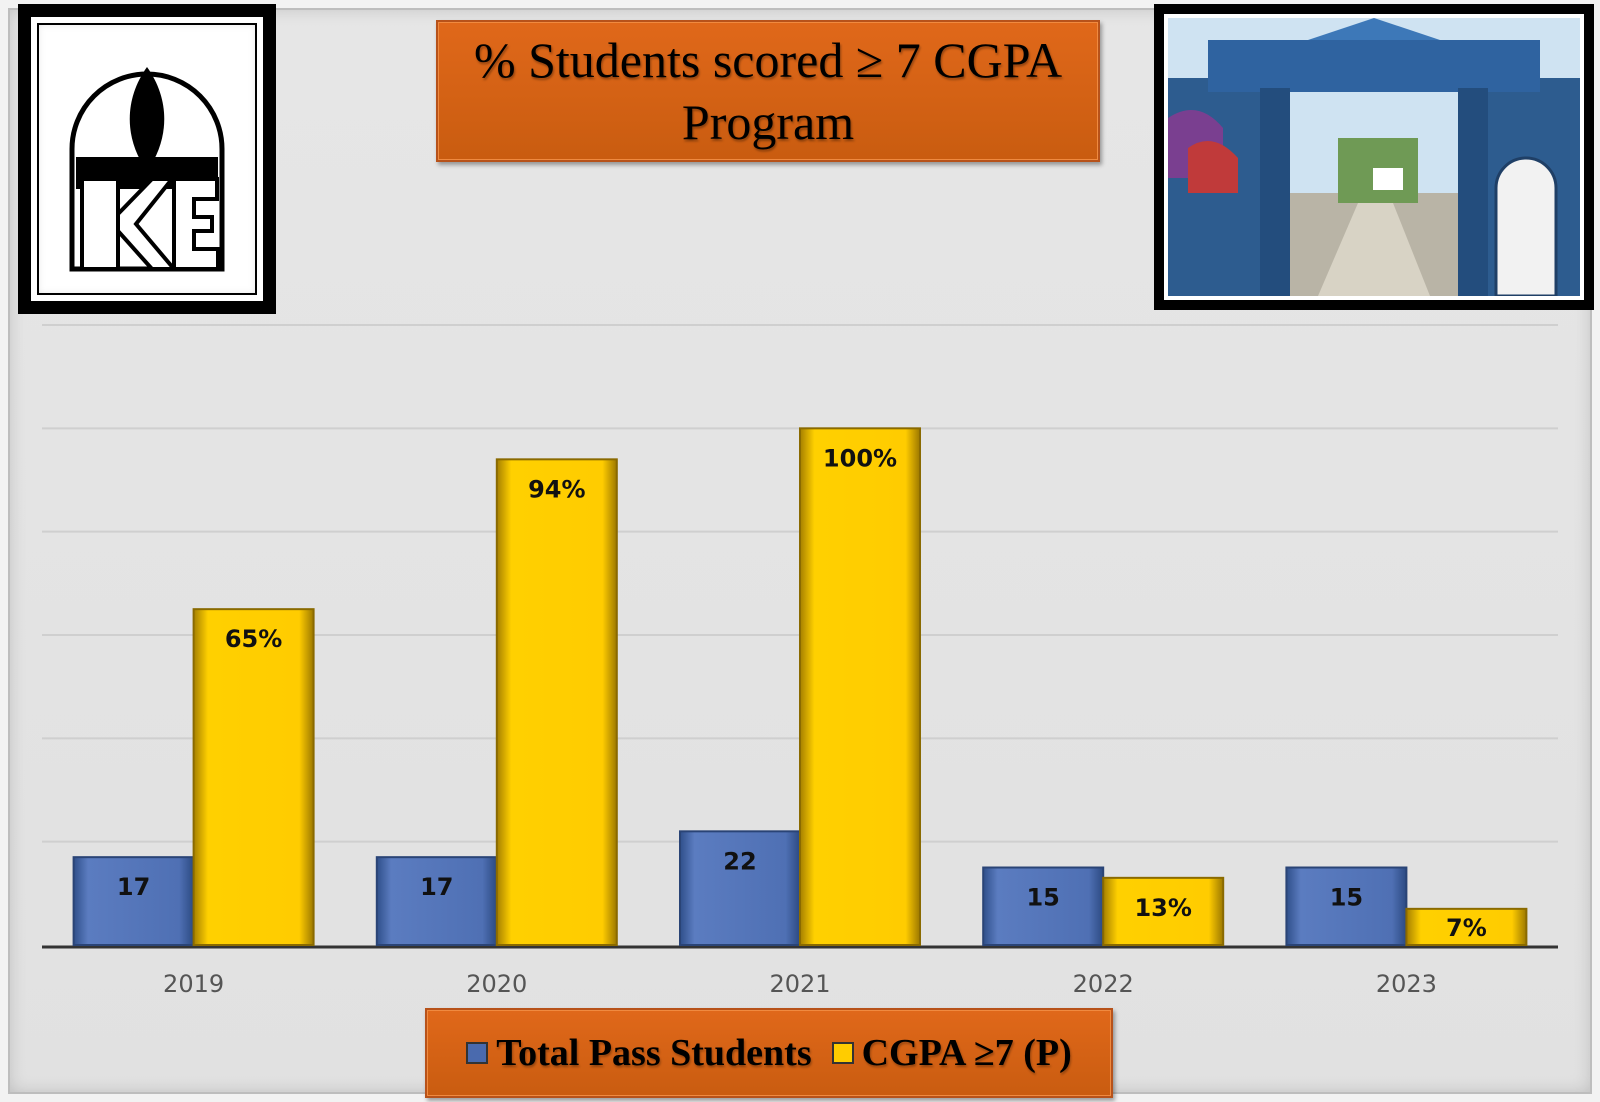 Image resolution: width=1600 pixels, height=1102 pixels. What do you see at coordinates (556, 702) in the screenshot?
I see `bar-cgpa-2020` at bounding box center [556, 702].